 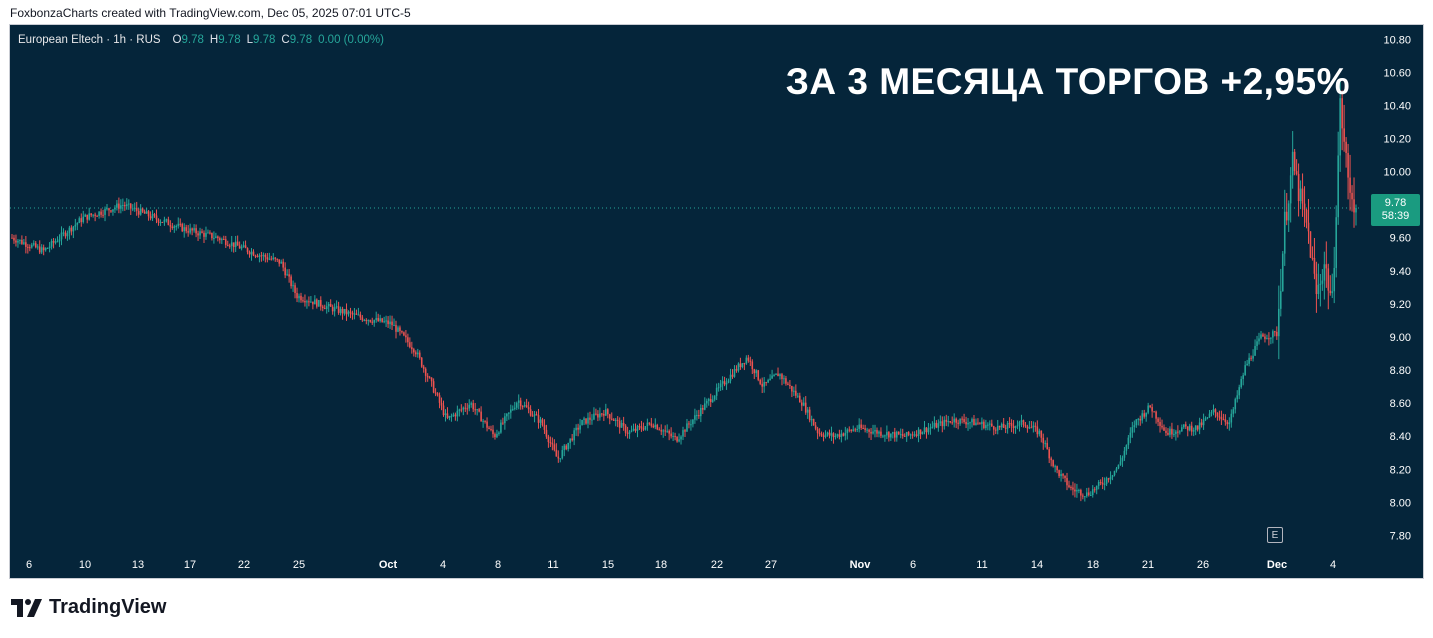 I want to click on y-tick-label: 8.80, so click(x=1400, y=371).